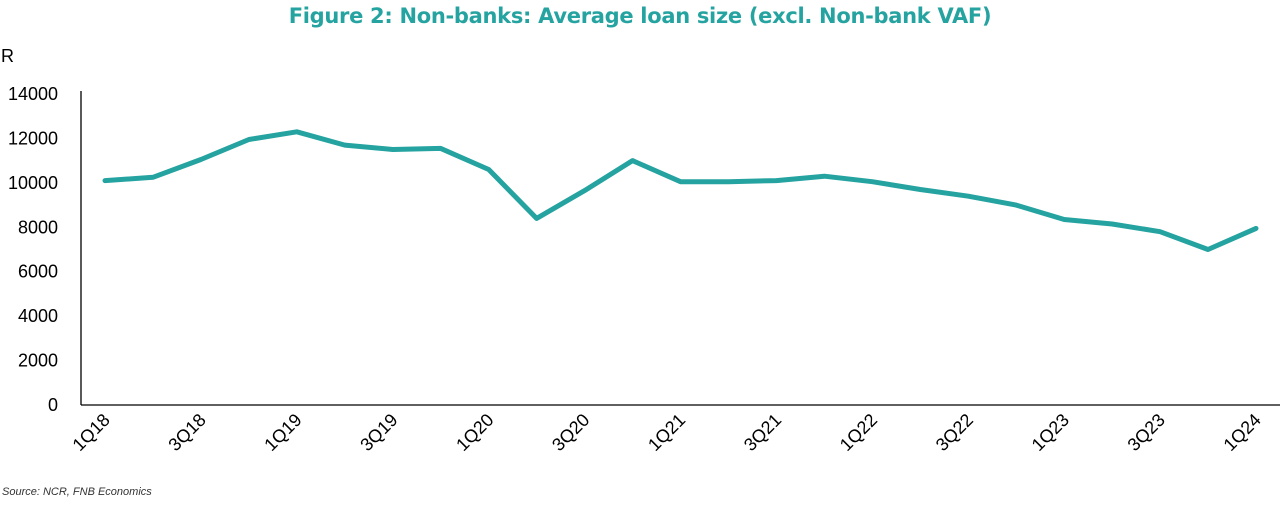 Image resolution: width=1280 pixels, height=513 pixels. What do you see at coordinates (77, 492) in the screenshot?
I see `source-note: Source: NCR, FNB Economics` at bounding box center [77, 492].